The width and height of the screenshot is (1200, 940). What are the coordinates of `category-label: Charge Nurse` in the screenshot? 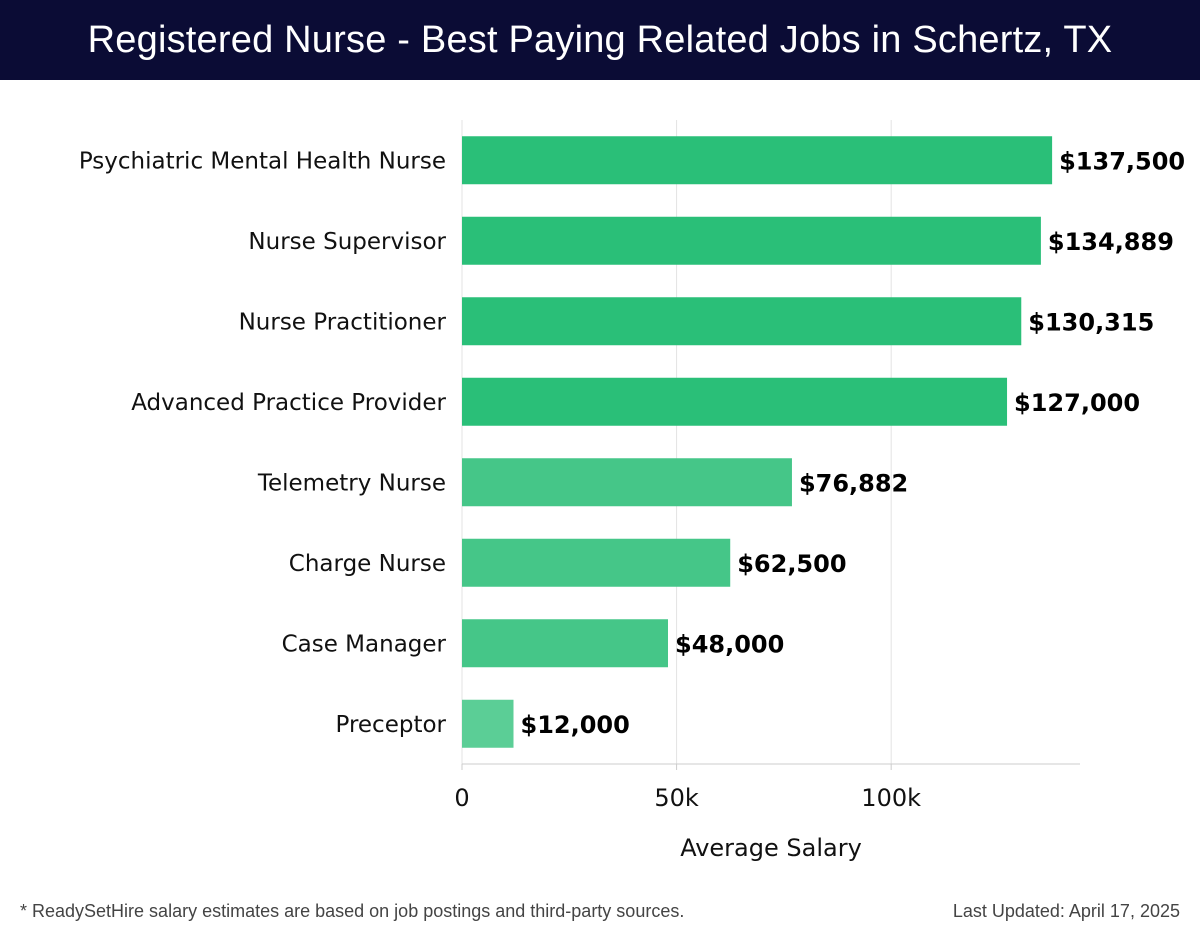 It's located at (367, 564).